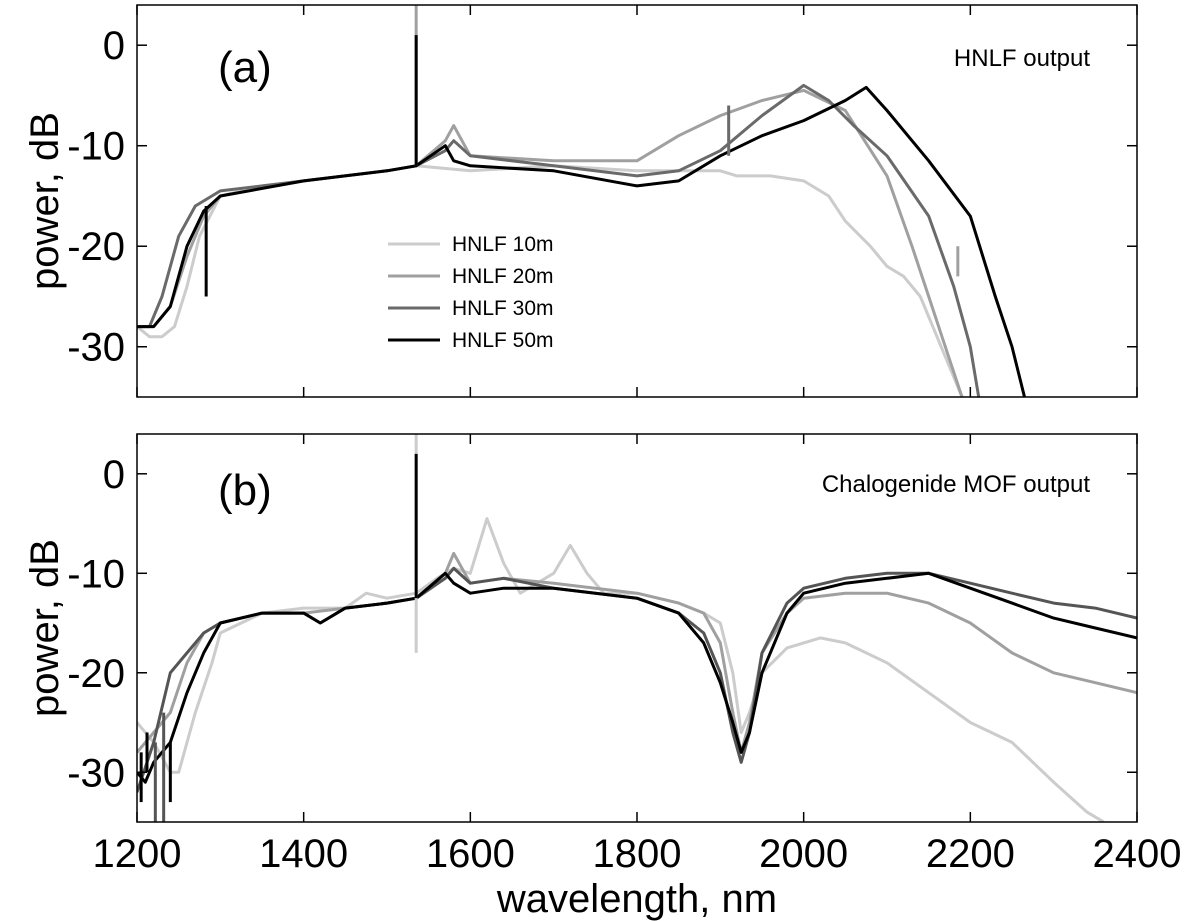 The width and height of the screenshot is (1202, 921). Describe the element at coordinates (1022, 58) in the screenshot. I see `panel-annotation: HNLF output` at that location.